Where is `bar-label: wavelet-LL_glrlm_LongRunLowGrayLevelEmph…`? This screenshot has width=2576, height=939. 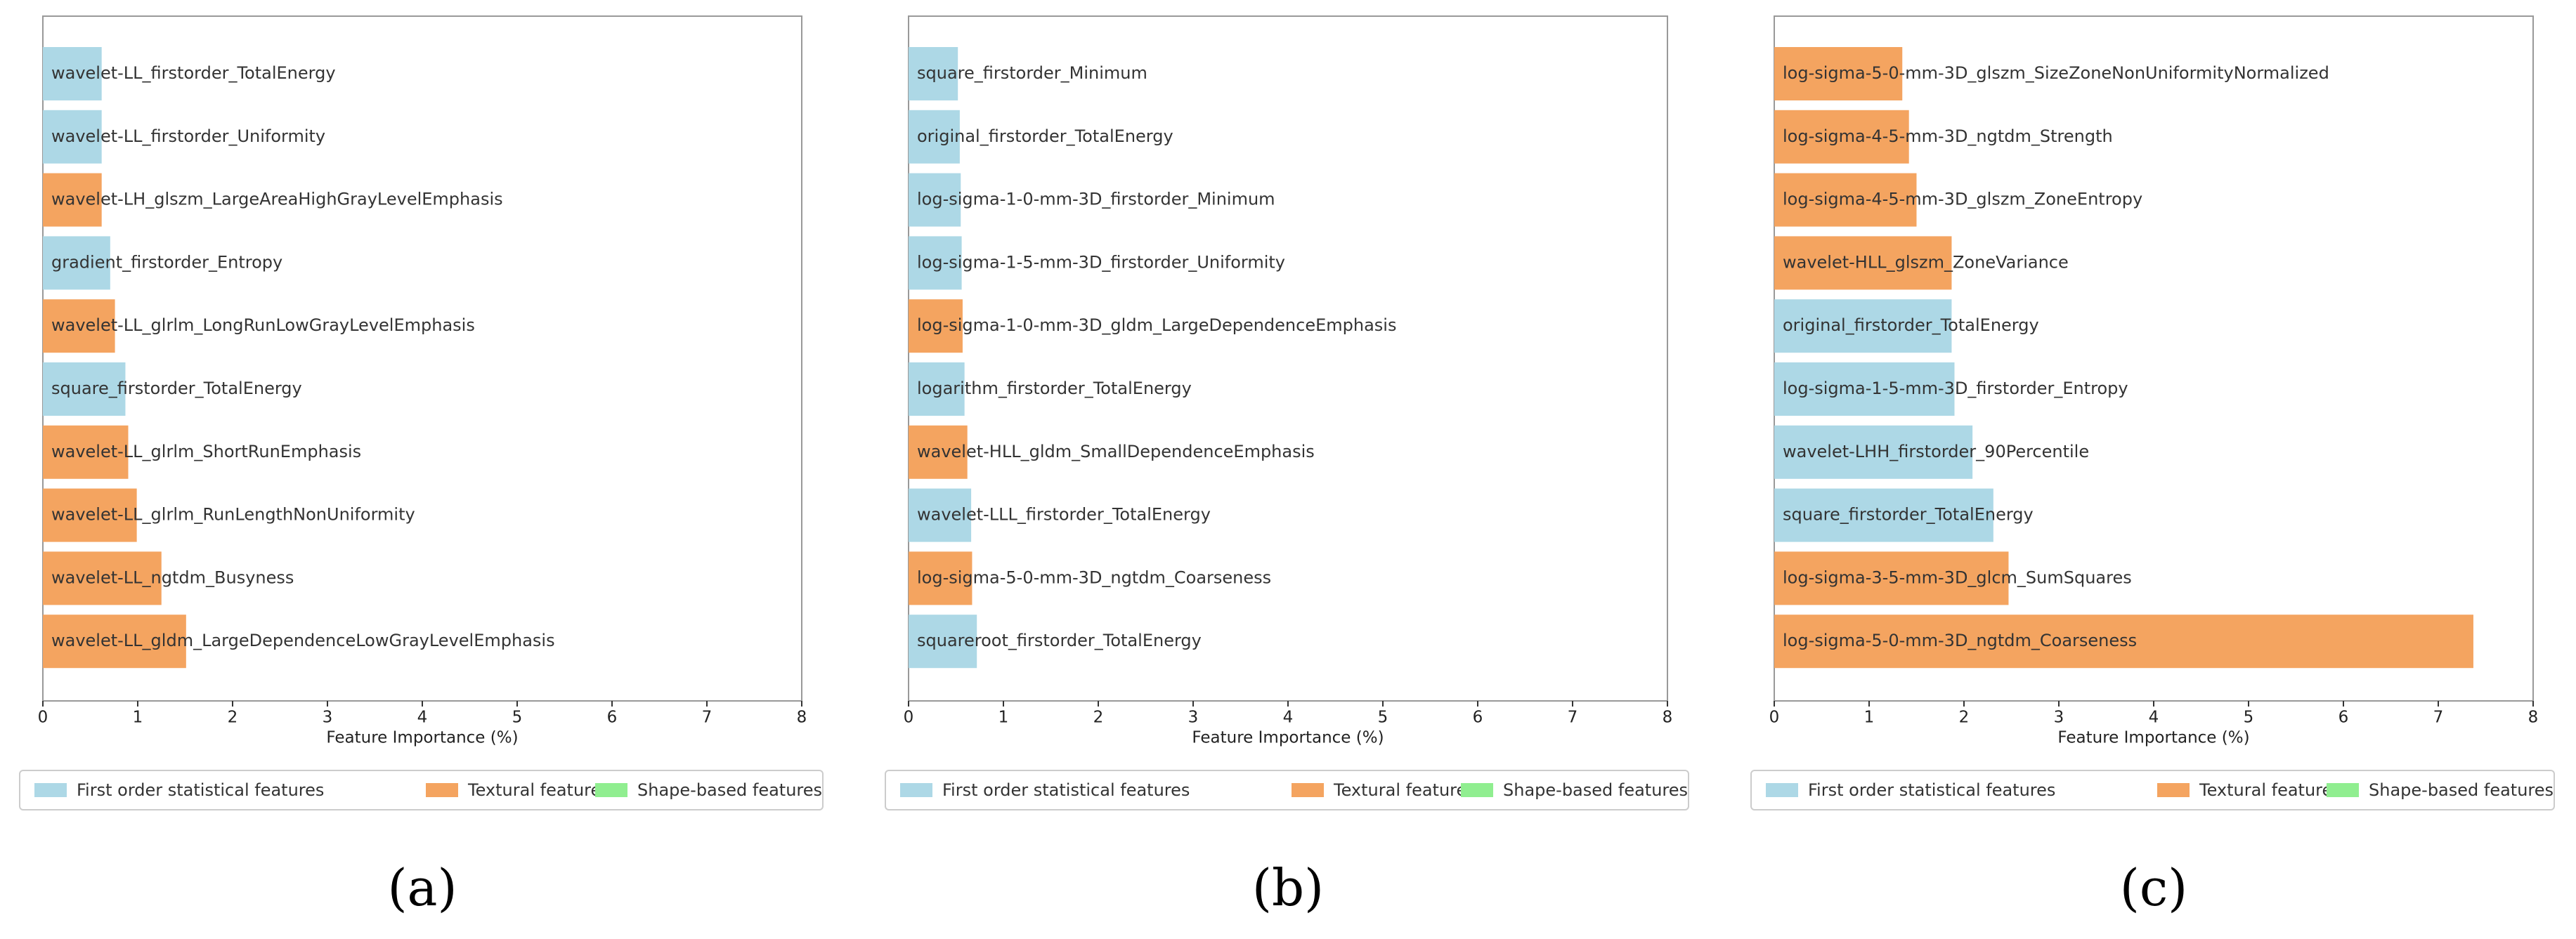
bar-label: wavelet-LL_glrlm_LongRunLowGrayLevelEmph… is located at coordinates (263, 325).